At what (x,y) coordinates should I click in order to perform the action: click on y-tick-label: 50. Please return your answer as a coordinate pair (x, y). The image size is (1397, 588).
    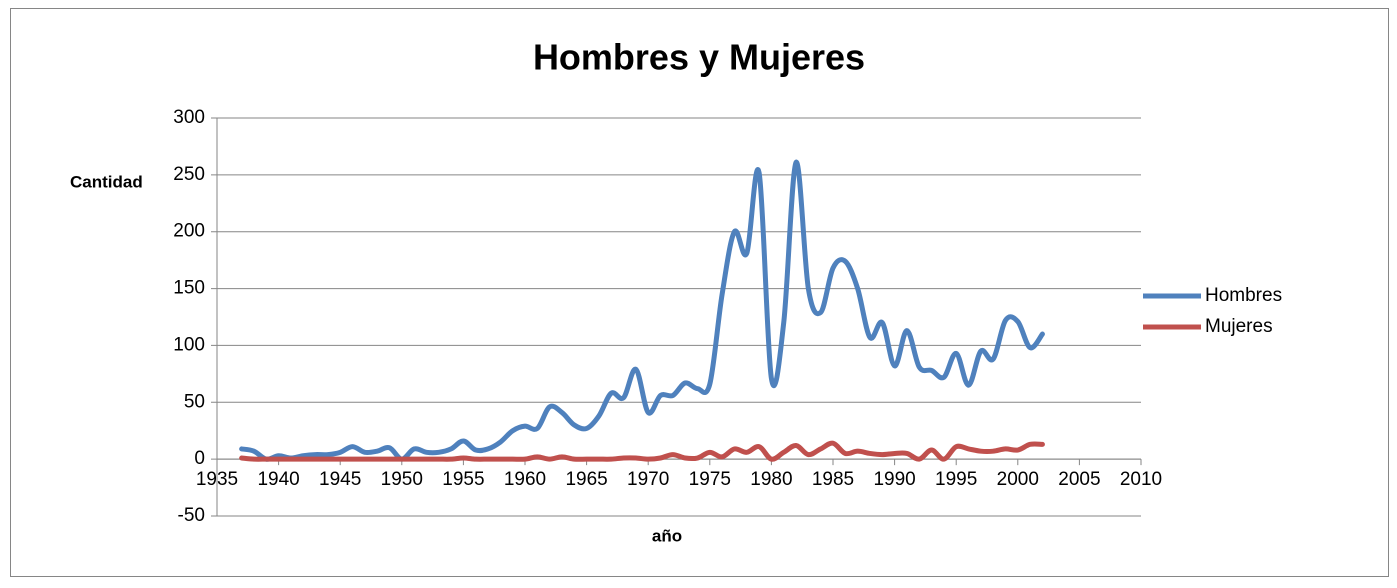
    Looking at the image, I should click on (194, 401).